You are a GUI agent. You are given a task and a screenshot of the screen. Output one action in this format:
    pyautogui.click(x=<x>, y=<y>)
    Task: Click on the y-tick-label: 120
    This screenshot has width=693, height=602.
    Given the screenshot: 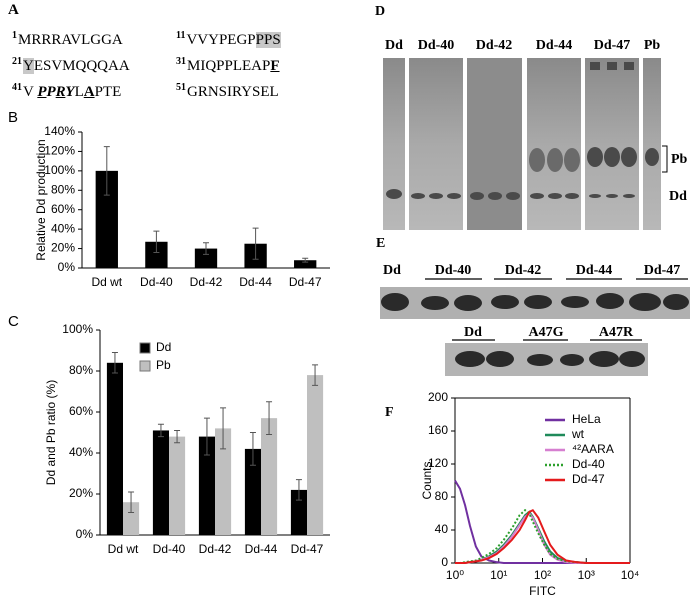 What is the action you would take?
    pyautogui.click(x=438, y=463)
    